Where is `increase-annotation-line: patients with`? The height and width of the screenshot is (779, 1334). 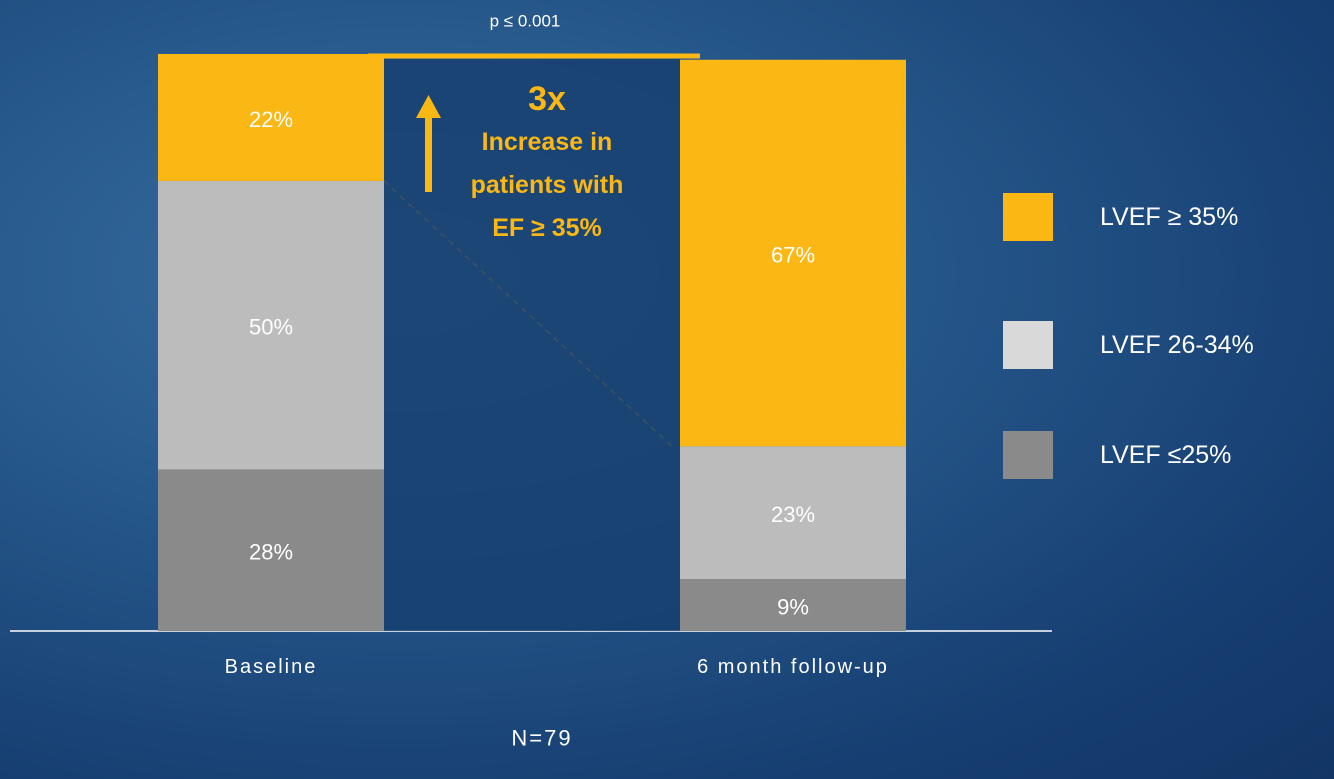 increase-annotation-line: patients with is located at coordinates (547, 185).